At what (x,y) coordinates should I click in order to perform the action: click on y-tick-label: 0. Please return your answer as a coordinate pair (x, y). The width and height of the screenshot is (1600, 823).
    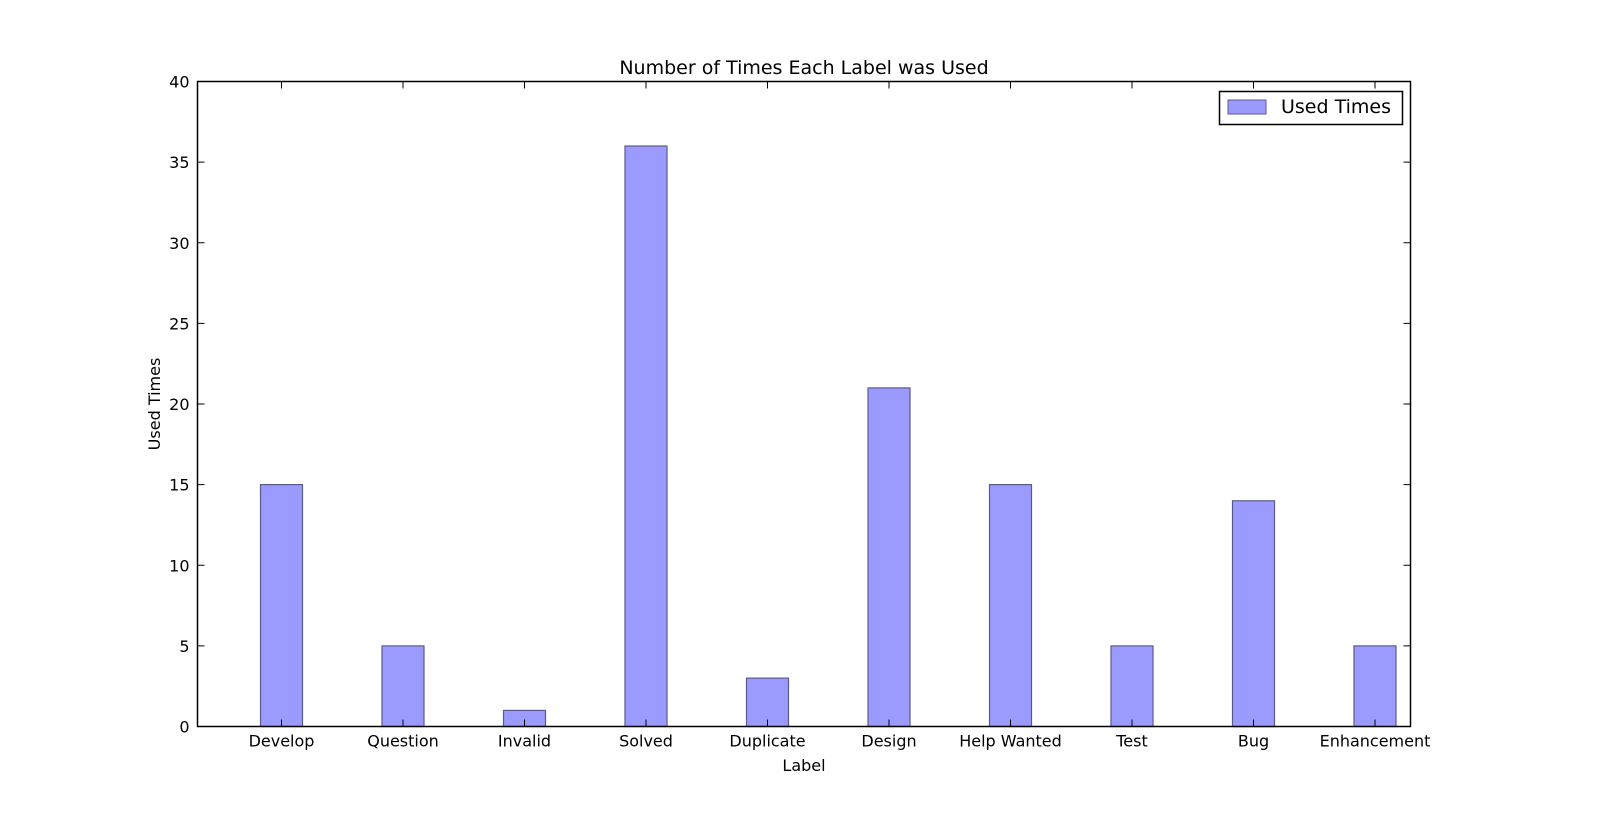
    Looking at the image, I should click on (184, 727).